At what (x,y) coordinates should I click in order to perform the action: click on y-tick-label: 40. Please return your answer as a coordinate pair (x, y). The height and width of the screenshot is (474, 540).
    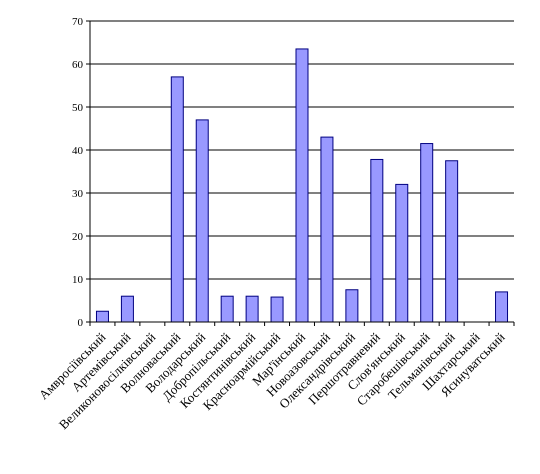
    Looking at the image, I should click on (78, 151).